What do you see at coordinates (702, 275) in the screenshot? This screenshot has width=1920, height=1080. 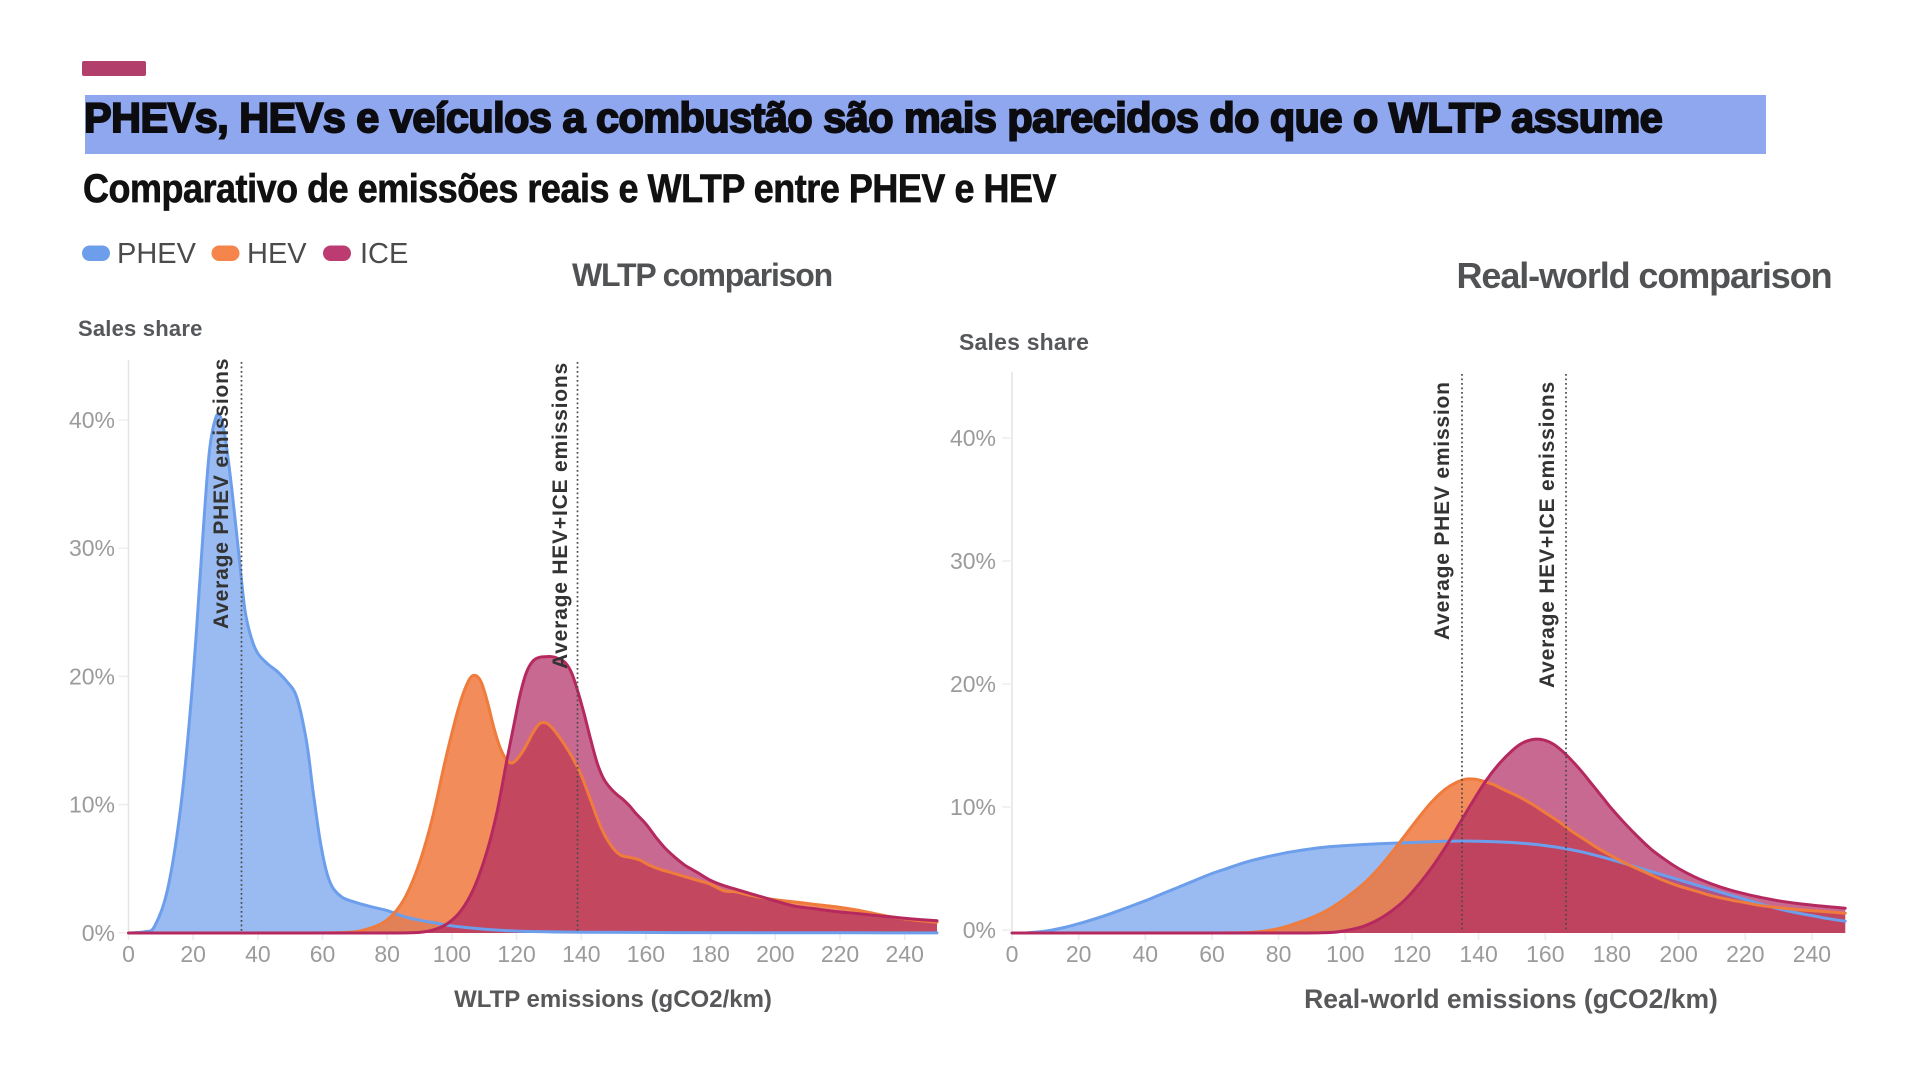 I see `svg-text: WLTP comparison` at bounding box center [702, 275].